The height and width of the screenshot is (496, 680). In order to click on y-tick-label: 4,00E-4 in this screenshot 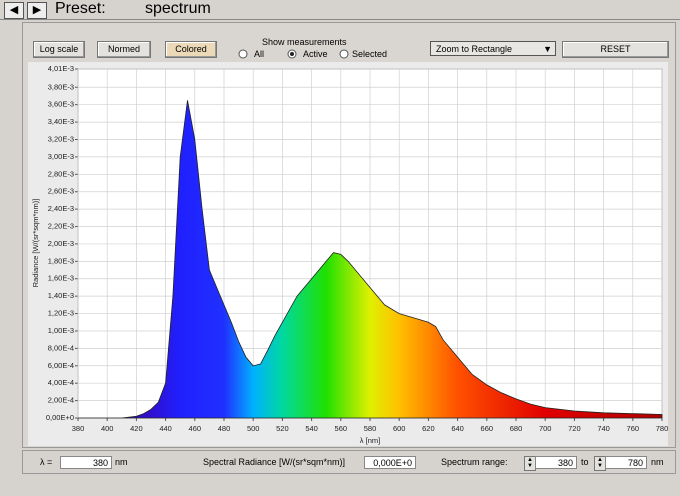, I will do `click(61, 382)`.